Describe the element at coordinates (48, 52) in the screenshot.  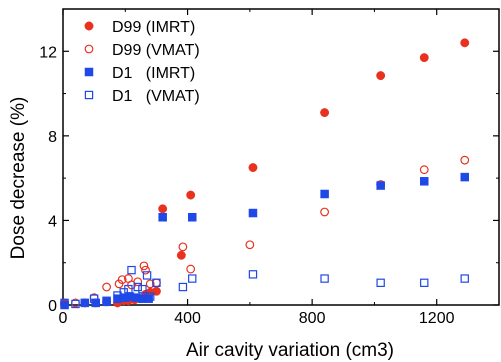
I see `y-tick-label: 12` at that location.